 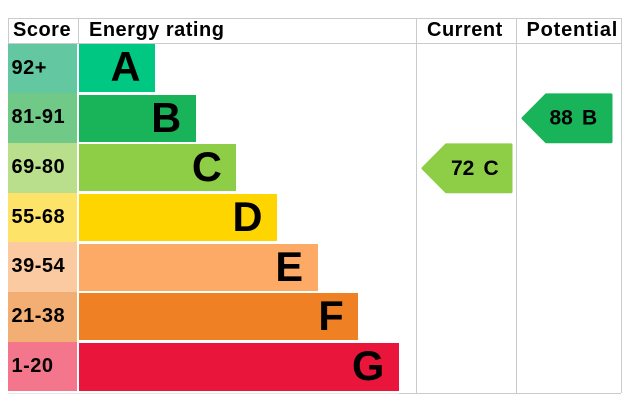 What do you see at coordinates (462, 168) in the screenshot?
I see `svg-text: 72` at bounding box center [462, 168].